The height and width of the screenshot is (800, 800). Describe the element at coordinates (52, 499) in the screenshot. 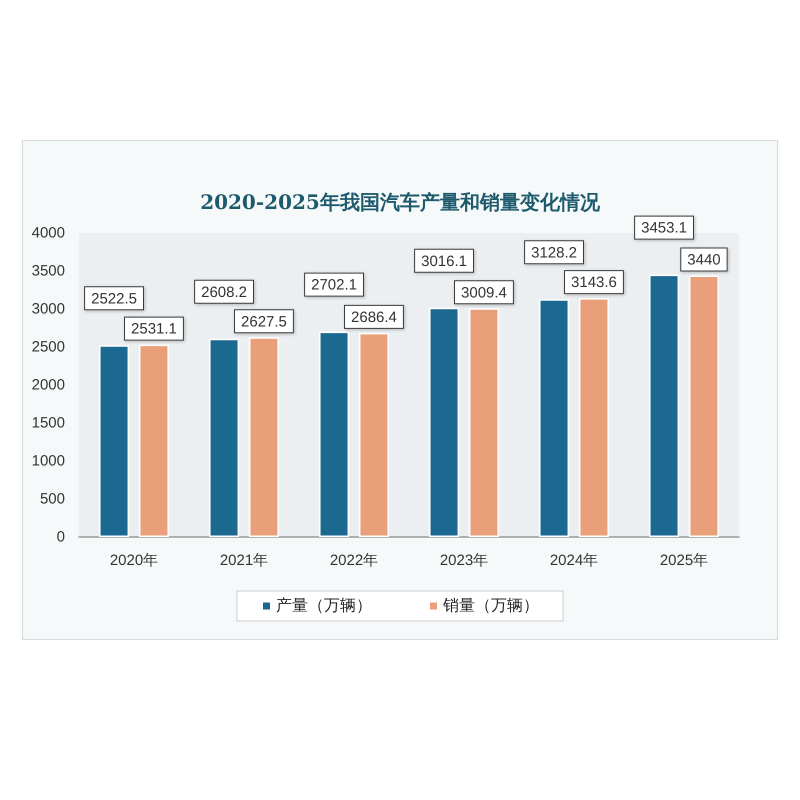

I see `y-tick-label: 500` at that location.